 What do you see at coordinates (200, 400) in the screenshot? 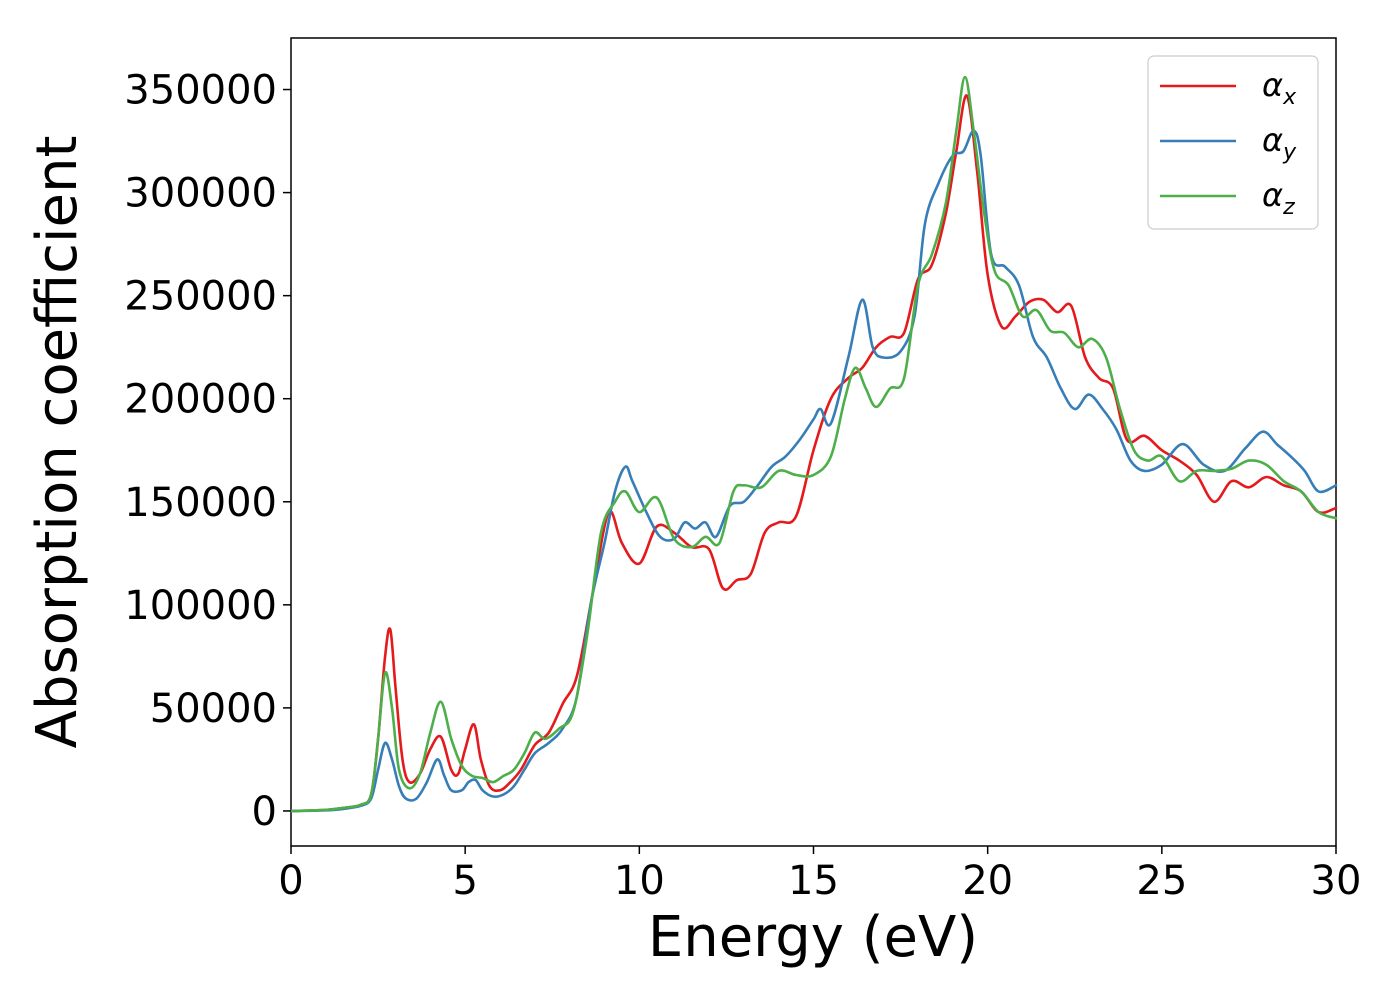
I see `y-tick-label: 200000` at bounding box center [200, 400].